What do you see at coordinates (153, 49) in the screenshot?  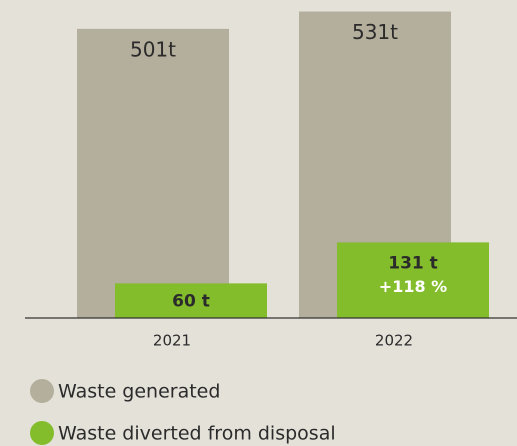 I see `bar-value-label: 501t` at bounding box center [153, 49].